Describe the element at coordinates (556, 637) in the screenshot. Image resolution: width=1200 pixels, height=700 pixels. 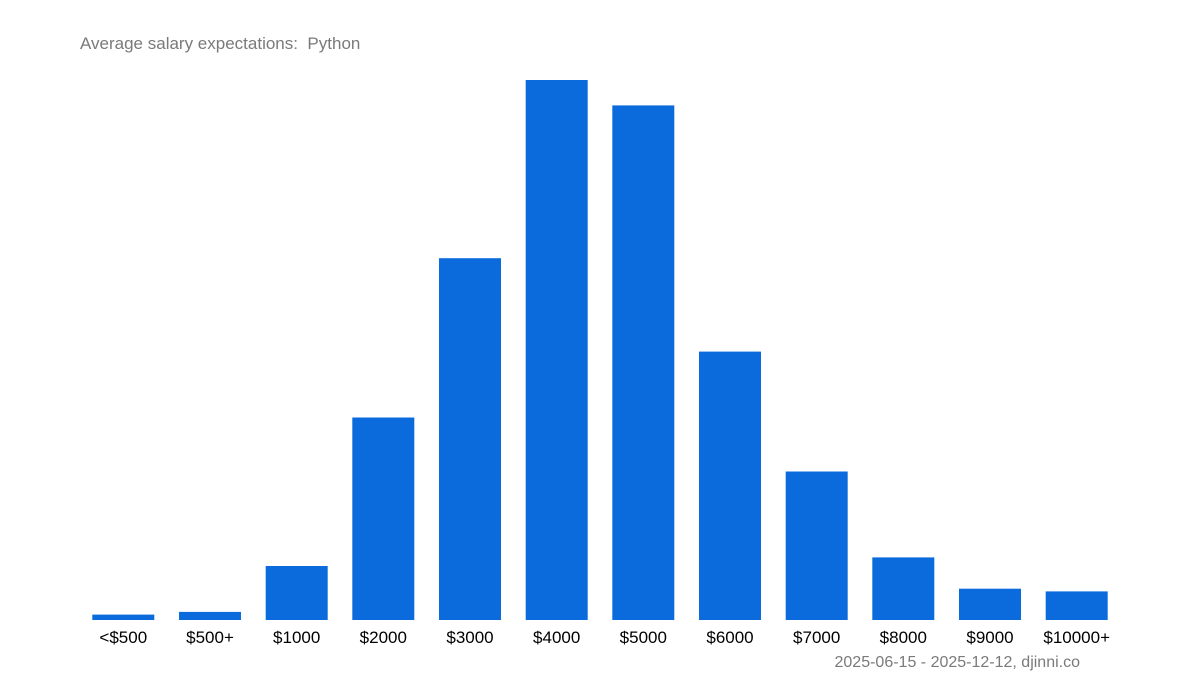
I see `x-tick-label-5: $4000` at that location.